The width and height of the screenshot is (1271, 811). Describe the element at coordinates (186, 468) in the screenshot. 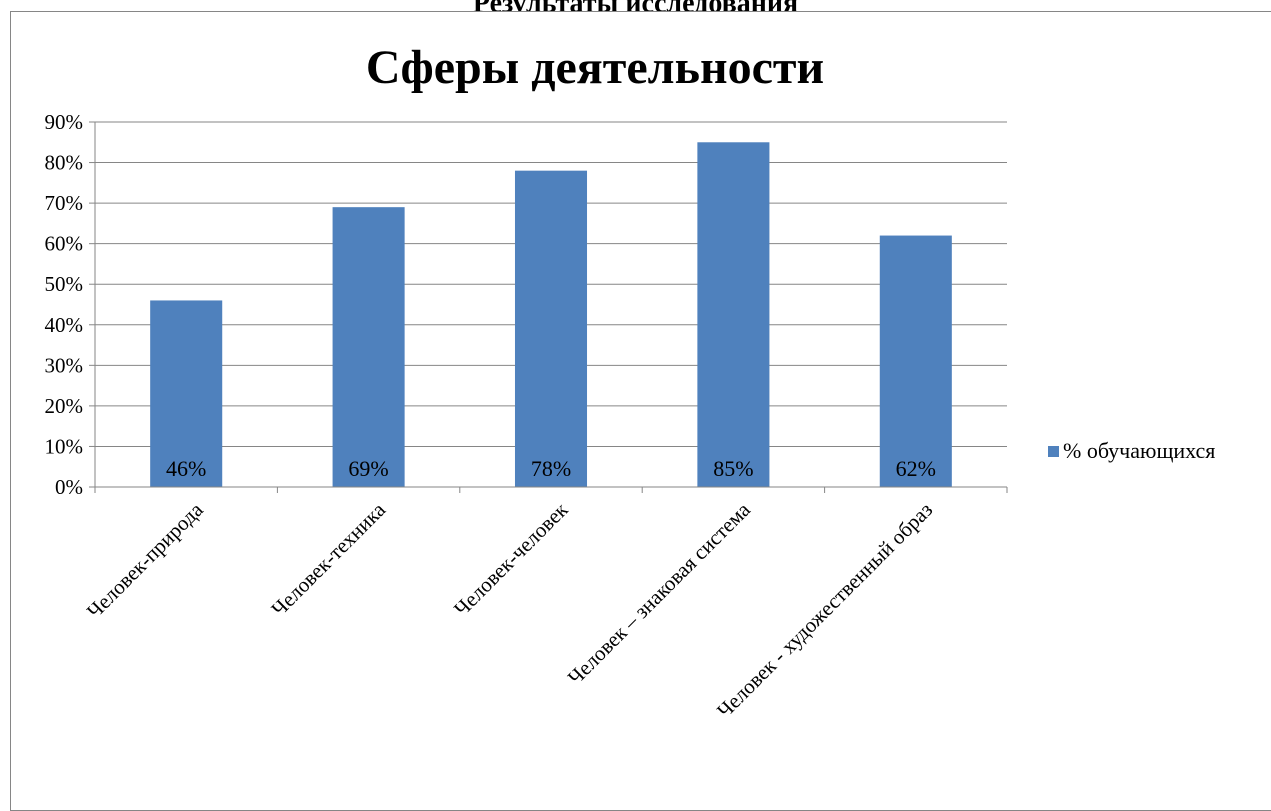

I see `data-label: 46%` at that location.